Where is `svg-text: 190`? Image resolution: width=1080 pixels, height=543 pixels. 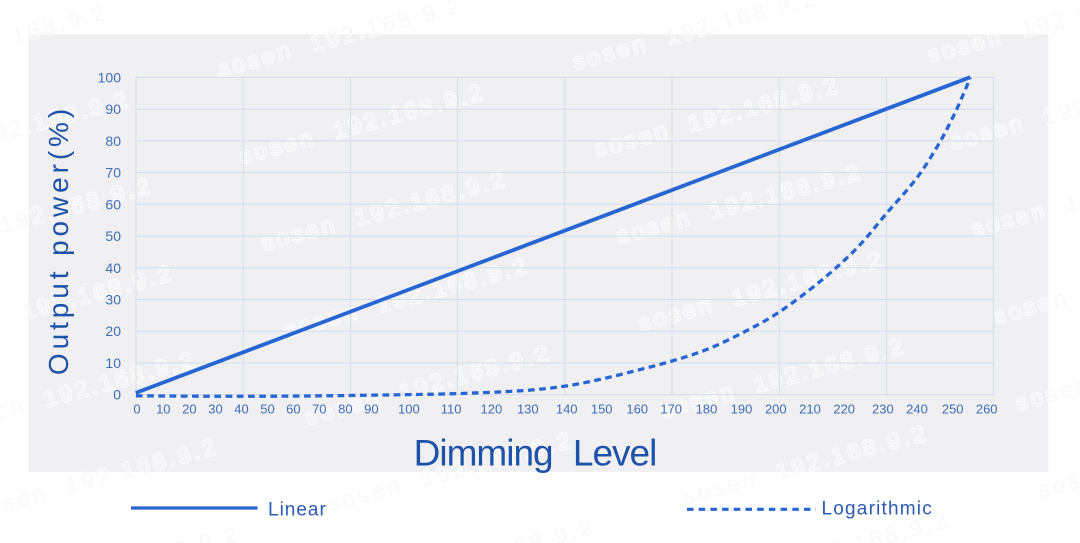
svg-text: 190 is located at coordinates (742, 409).